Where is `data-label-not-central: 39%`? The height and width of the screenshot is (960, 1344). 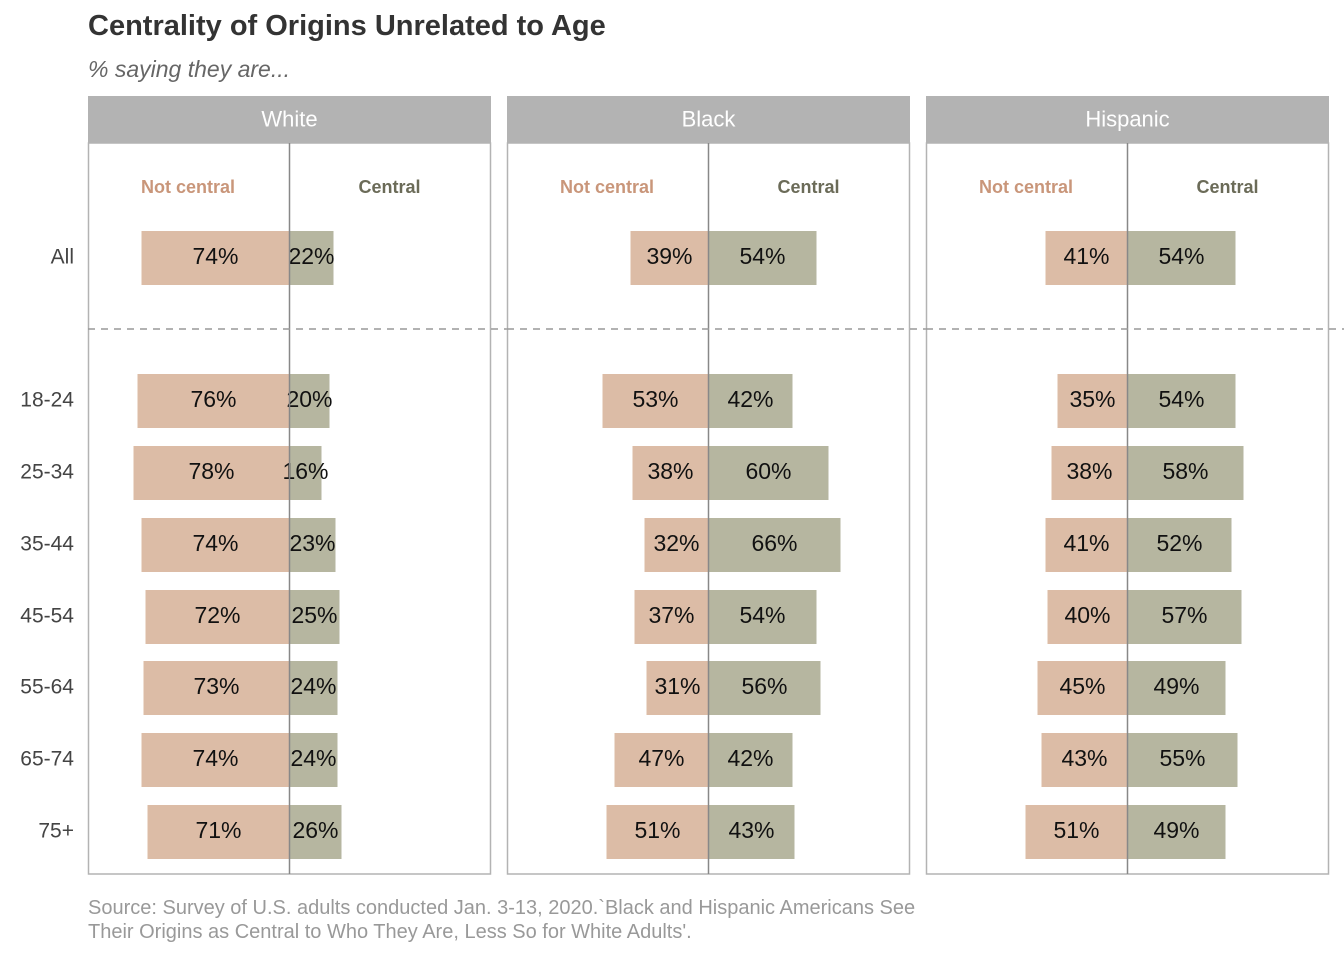
data-label-not-central: 39% is located at coordinates (669, 256).